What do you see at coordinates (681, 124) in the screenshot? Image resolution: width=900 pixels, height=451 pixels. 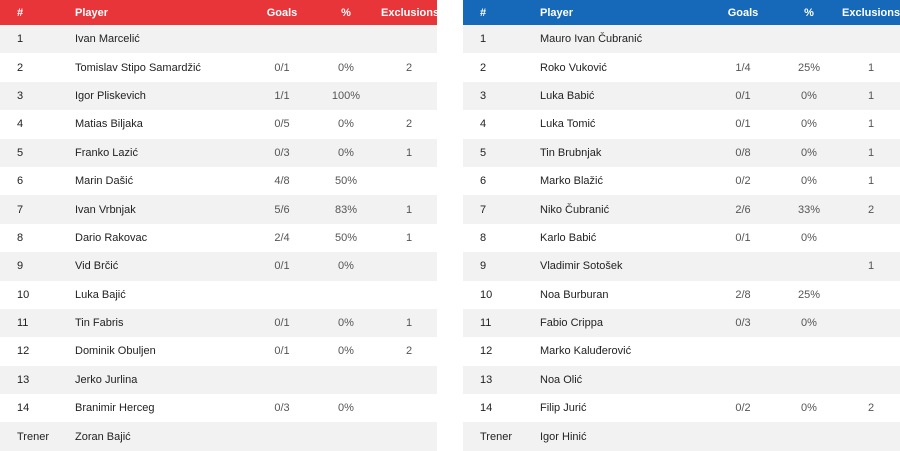 I see `table-row: 4 Luka Tomić 0/1 0% 1` at bounding box center [681, 124].